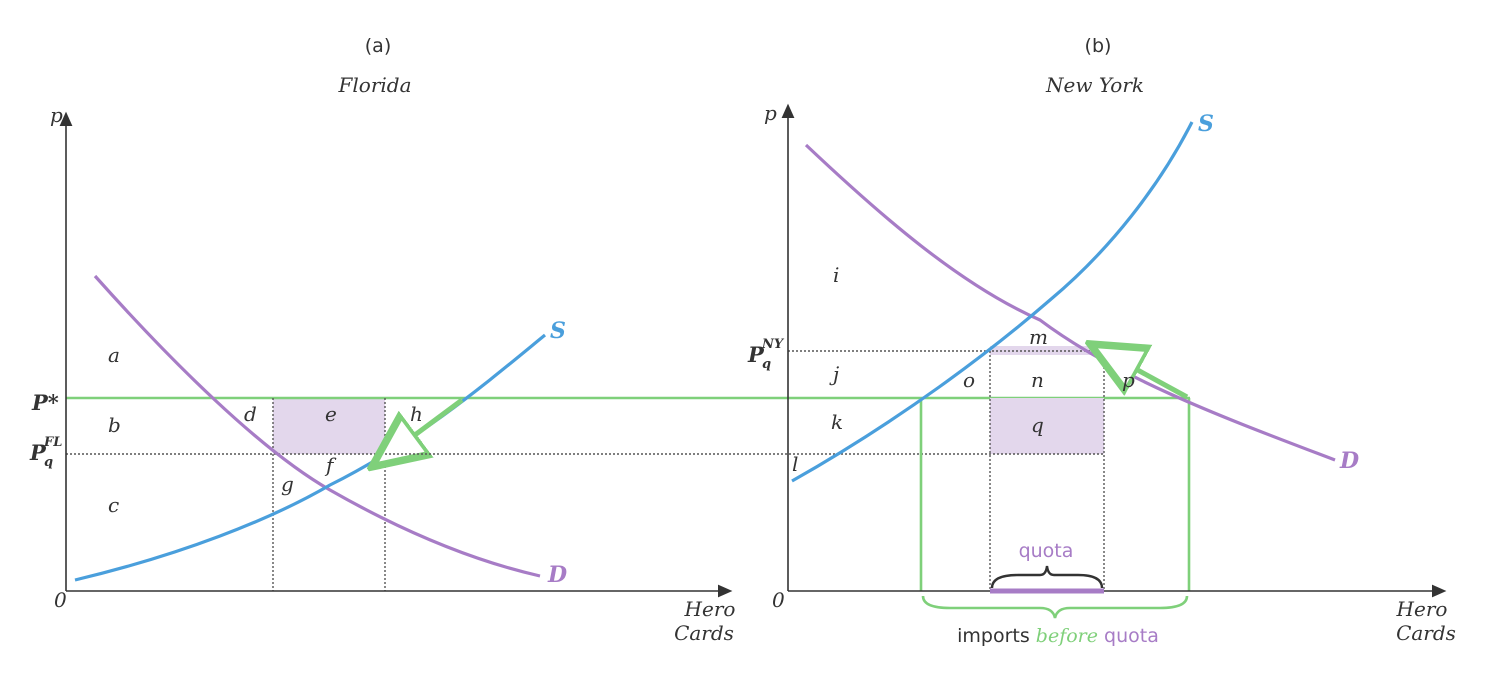  I want to click on area-m-shade, so click(1047, 350).